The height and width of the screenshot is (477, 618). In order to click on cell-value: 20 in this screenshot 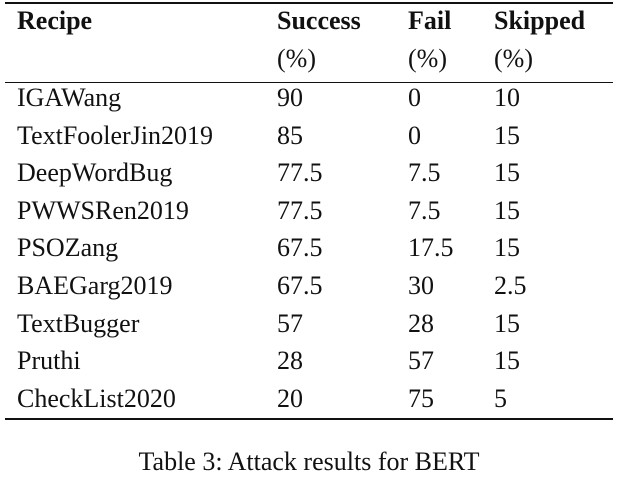, I will do `click(290, 398)`.